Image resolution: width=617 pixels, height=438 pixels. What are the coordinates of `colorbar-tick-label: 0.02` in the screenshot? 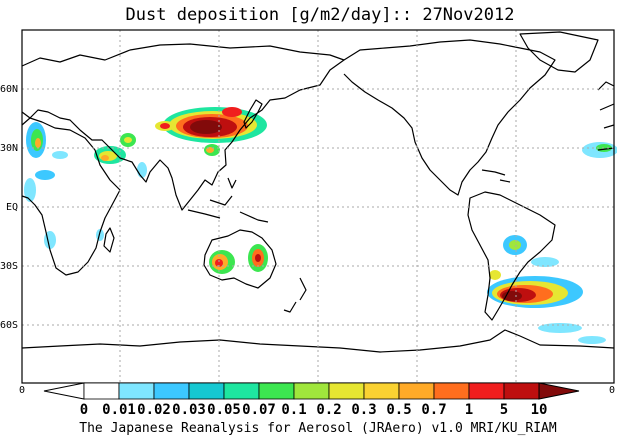 It's located at (154, 410).